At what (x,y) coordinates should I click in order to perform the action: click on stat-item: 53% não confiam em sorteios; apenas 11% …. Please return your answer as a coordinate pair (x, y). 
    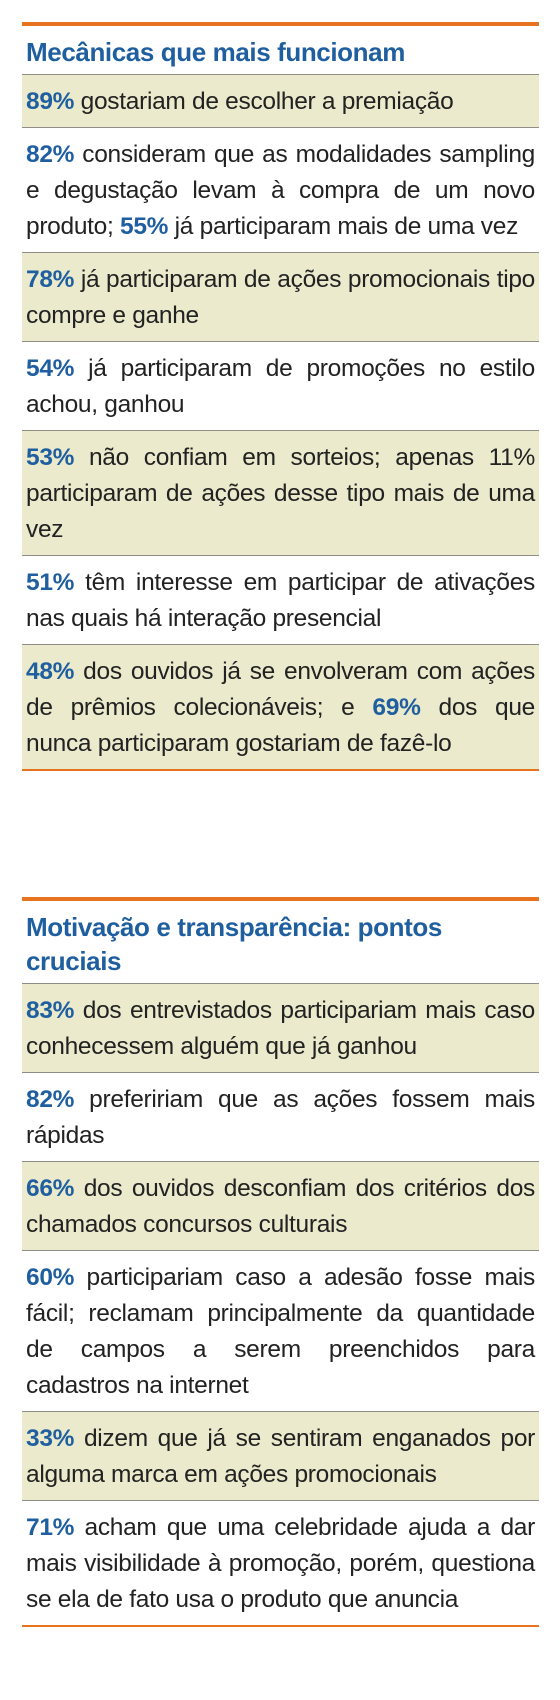
    Looking at the image, I should click on (280, 492).